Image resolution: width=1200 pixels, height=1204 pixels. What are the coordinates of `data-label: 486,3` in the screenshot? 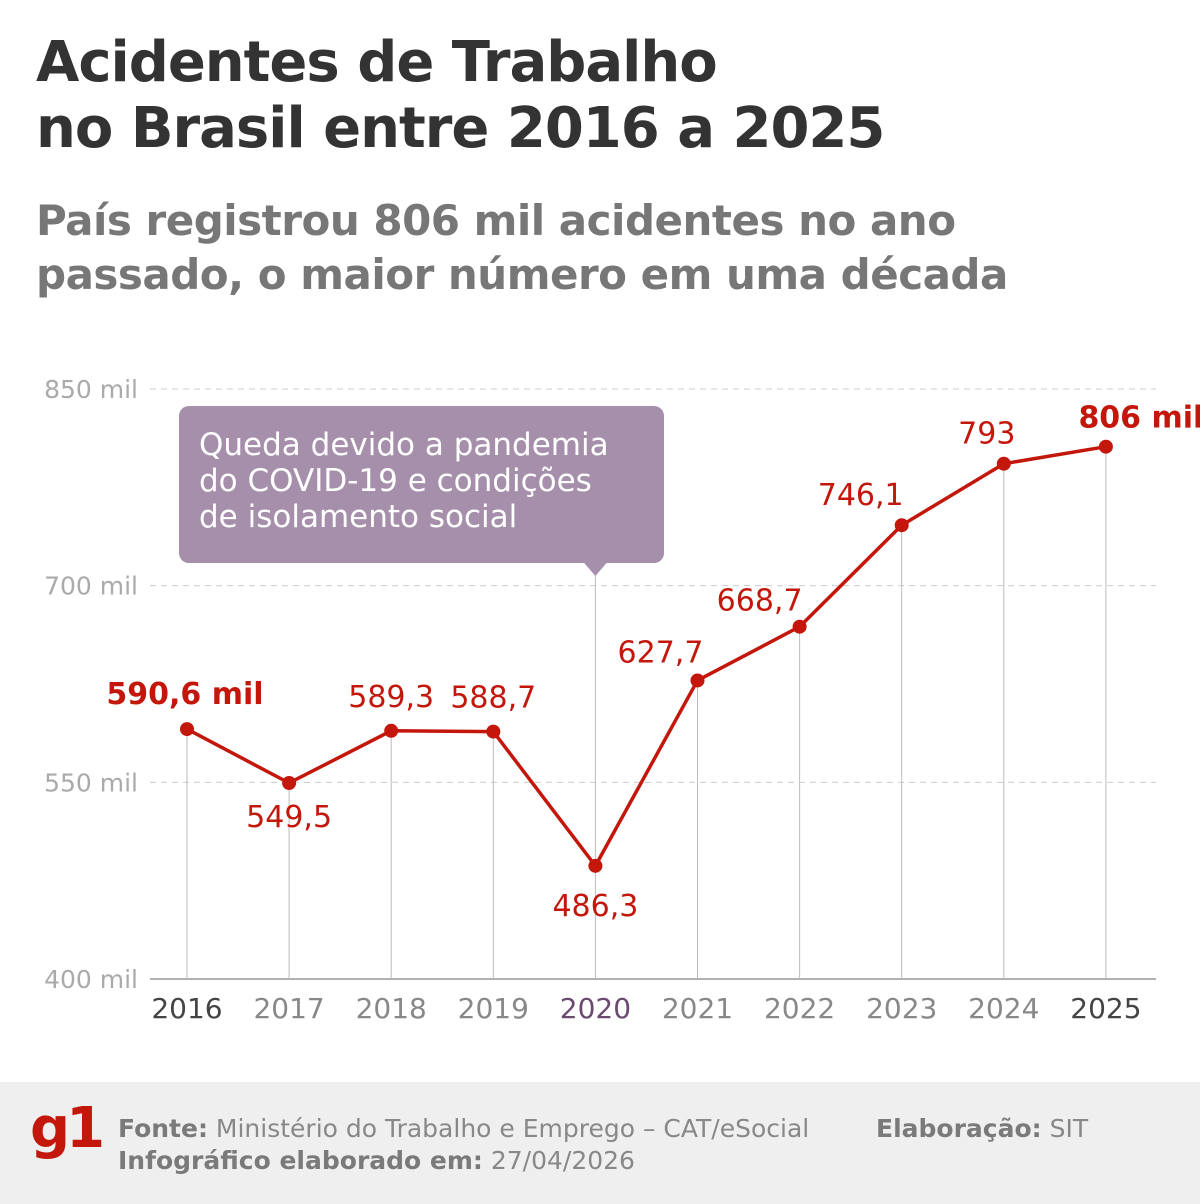 It's located at (595, 906).